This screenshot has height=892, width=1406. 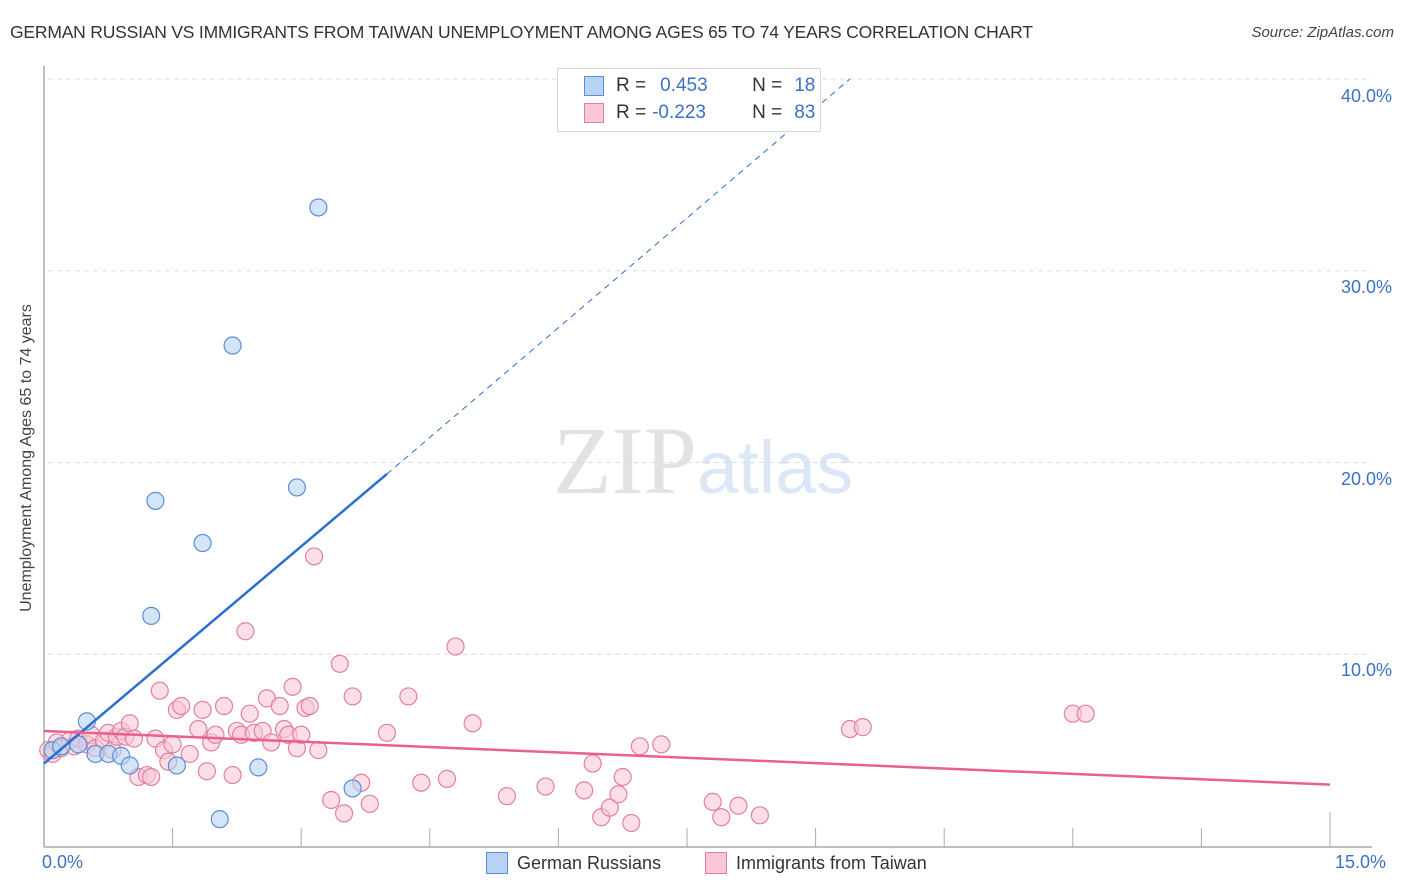 I want to click on legend-label: German Russians, so click(x=589, y=862).